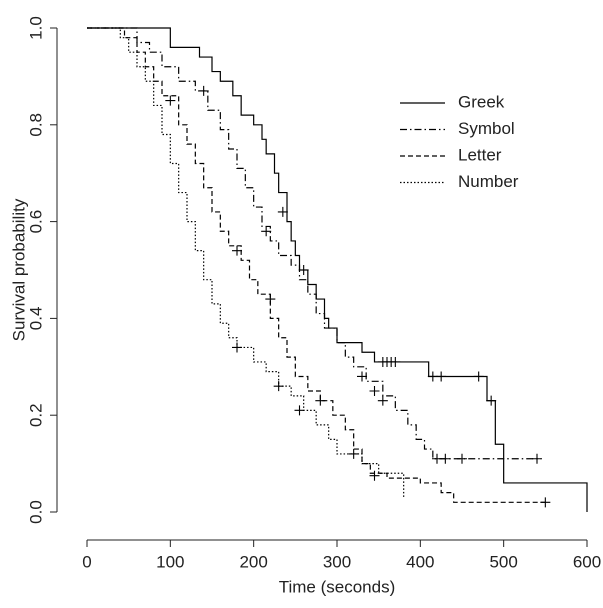  Describe the element at coordinates (481, 101) in the screenshot. I see `legend-label: Greek` at that location.